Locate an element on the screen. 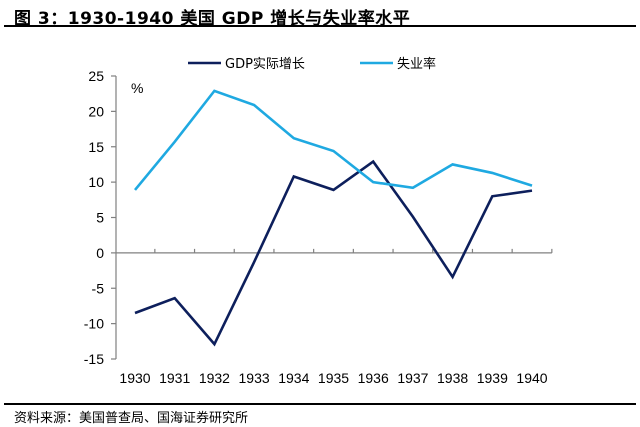  y-tick-label: 5 is located at coordinates (100, 218).